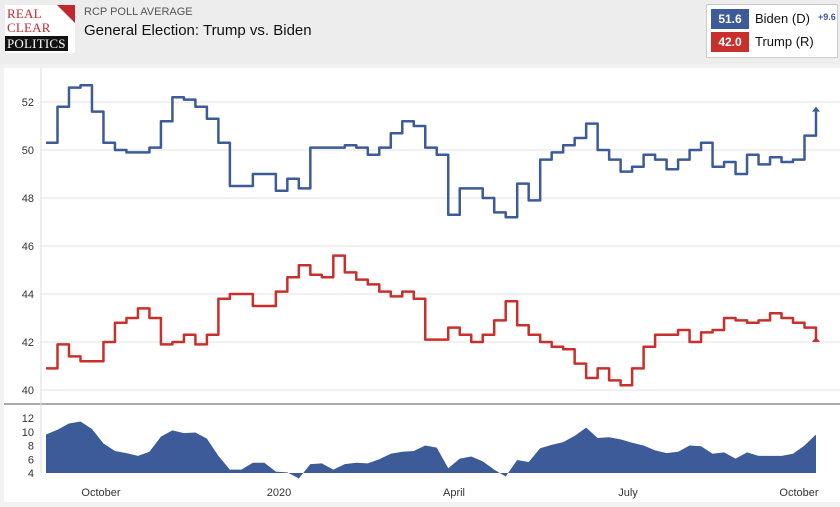 This screenshot has width=840, height=507. What do you see at coordinates (28, 391) in the screenshot?
I see `y-tick-label: 40` at bounding box center [28, 391].